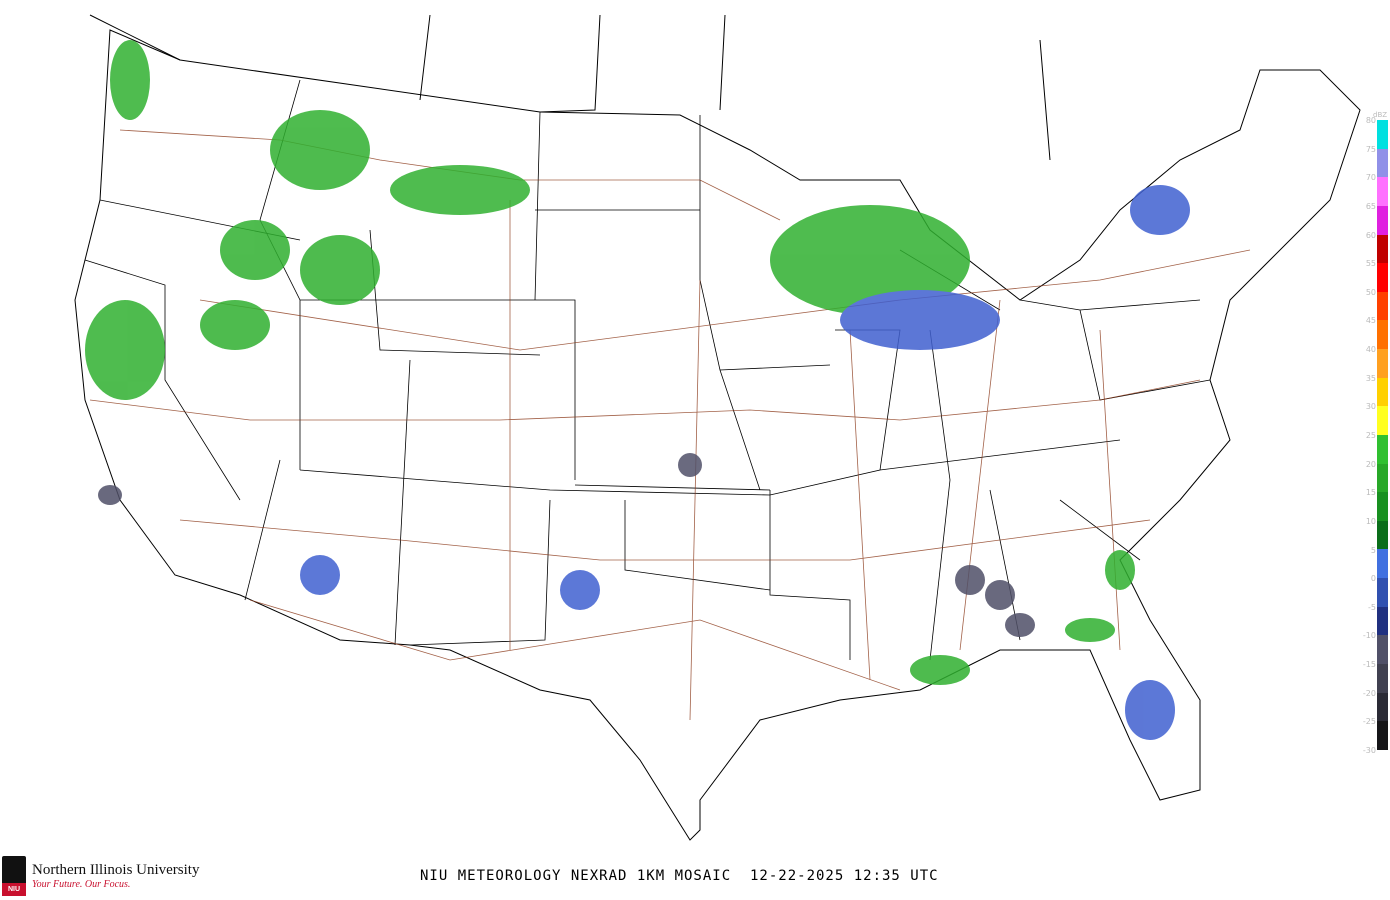  I want to click on colorbar-label: -10, so click(1369, 636).